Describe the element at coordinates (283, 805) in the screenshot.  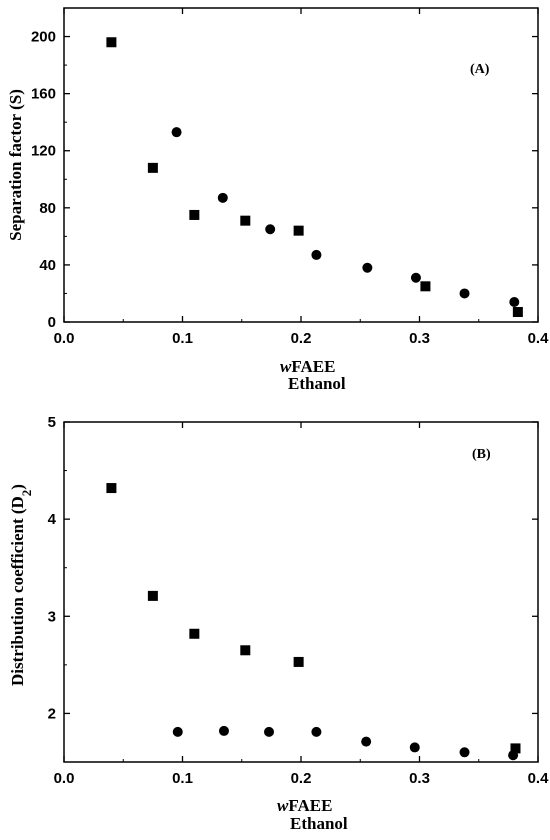
I see `x-axis-label-b-prefix: w` at that location.